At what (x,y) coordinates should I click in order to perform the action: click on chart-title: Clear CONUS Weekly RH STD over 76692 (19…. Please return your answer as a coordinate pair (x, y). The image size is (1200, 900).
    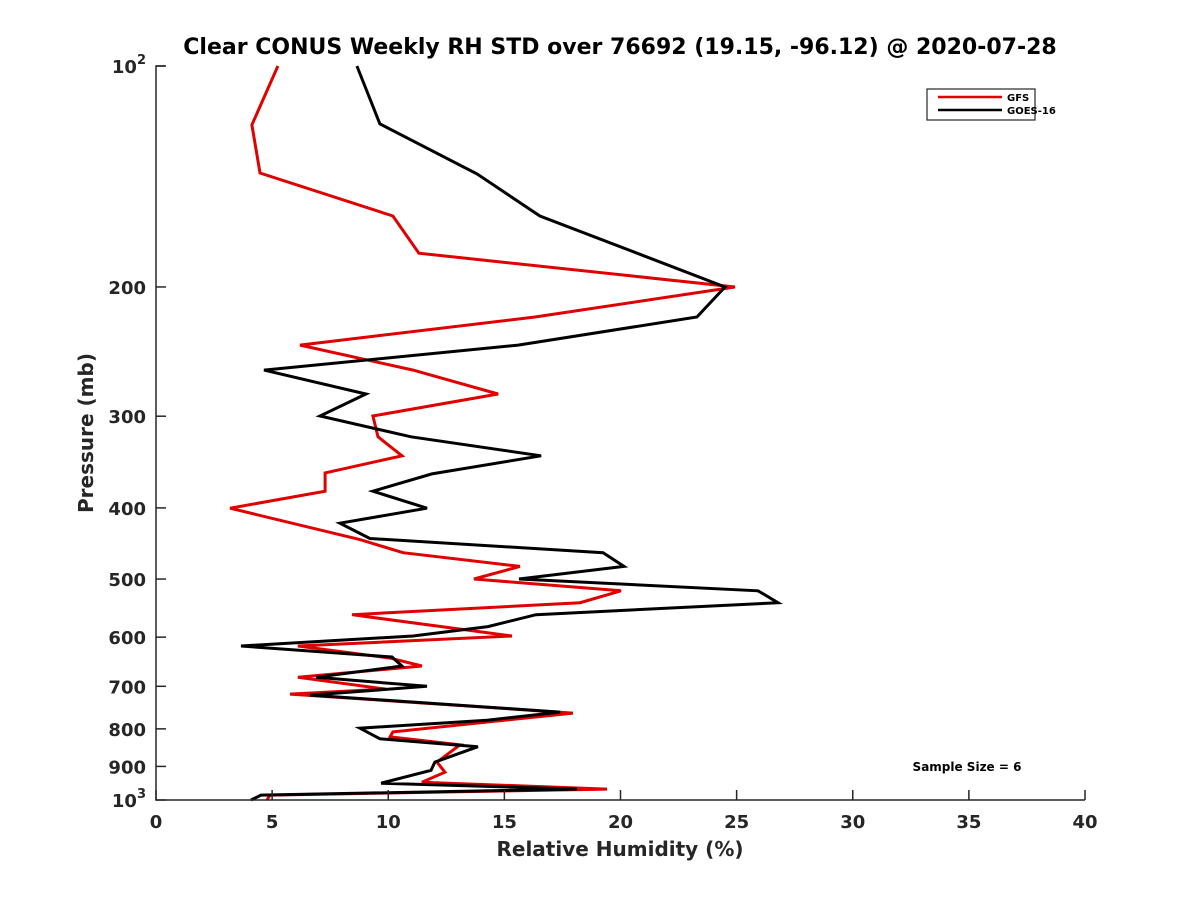
    Looking at the image, I should click on (619, 47).